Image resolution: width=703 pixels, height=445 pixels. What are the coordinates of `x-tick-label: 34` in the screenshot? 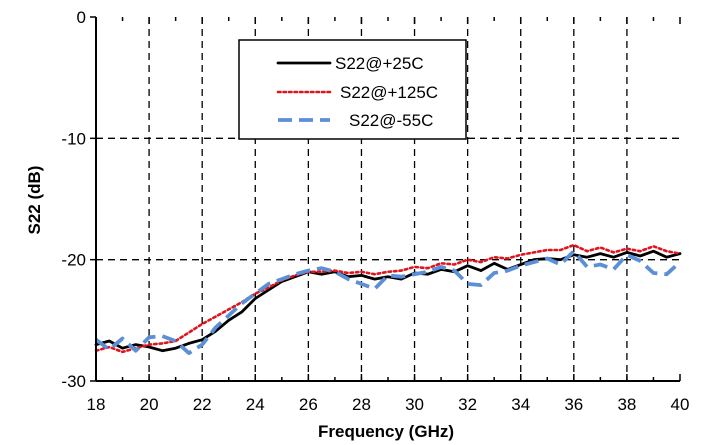 It's located at (520, 404).